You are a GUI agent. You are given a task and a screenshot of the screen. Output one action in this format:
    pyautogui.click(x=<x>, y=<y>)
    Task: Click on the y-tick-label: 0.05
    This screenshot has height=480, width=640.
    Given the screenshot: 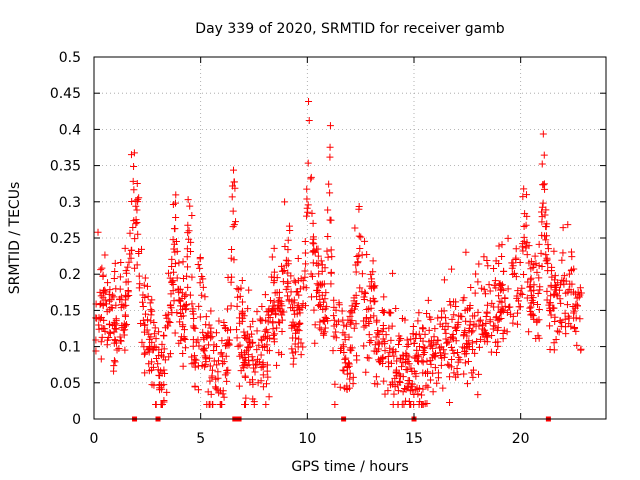 What is the action you would take?
    pyautogui.click(x=65, y=384)
    